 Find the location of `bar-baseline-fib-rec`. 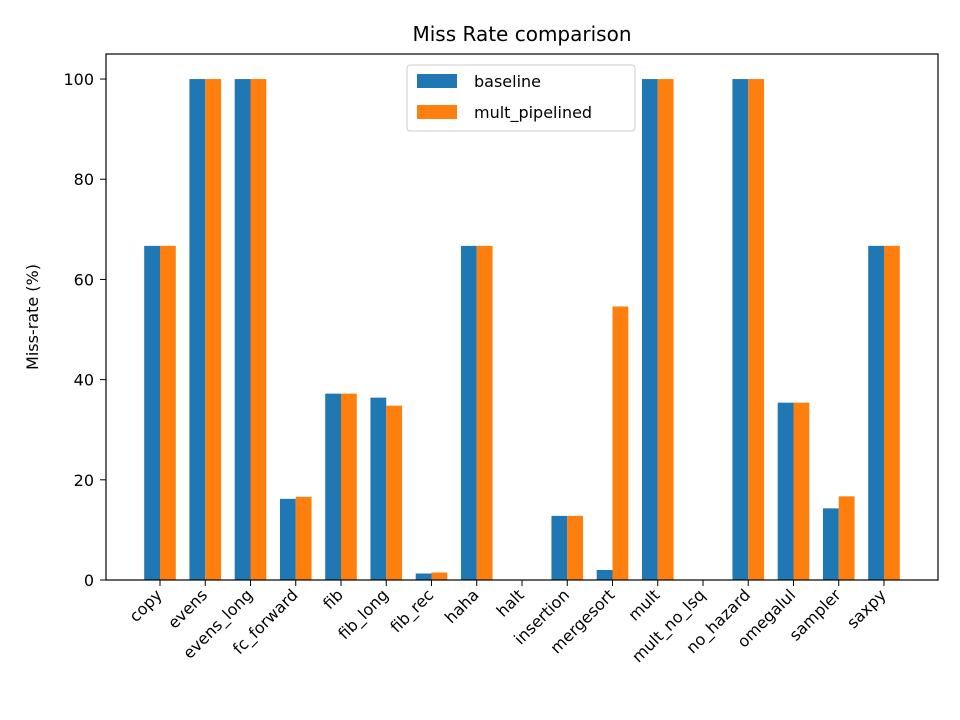

bar-baseline-fib-rec is located at coordinates (423, 576).